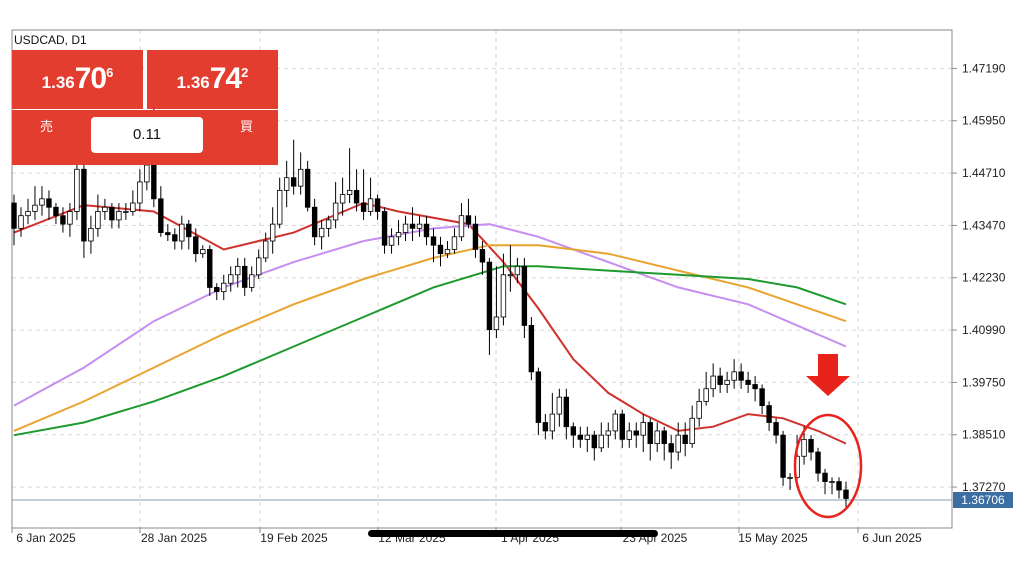  I want to click on sell-price: 1.36706, so click(77, 79).